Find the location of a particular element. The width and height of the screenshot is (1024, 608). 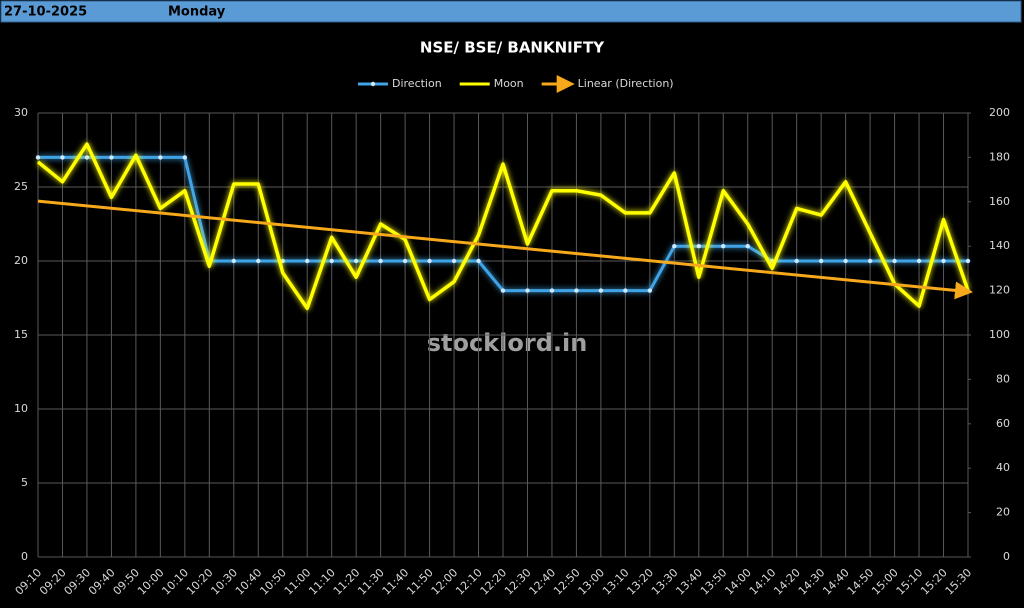

y2-tick-label: 0 is located at coordinates (1006, 556).